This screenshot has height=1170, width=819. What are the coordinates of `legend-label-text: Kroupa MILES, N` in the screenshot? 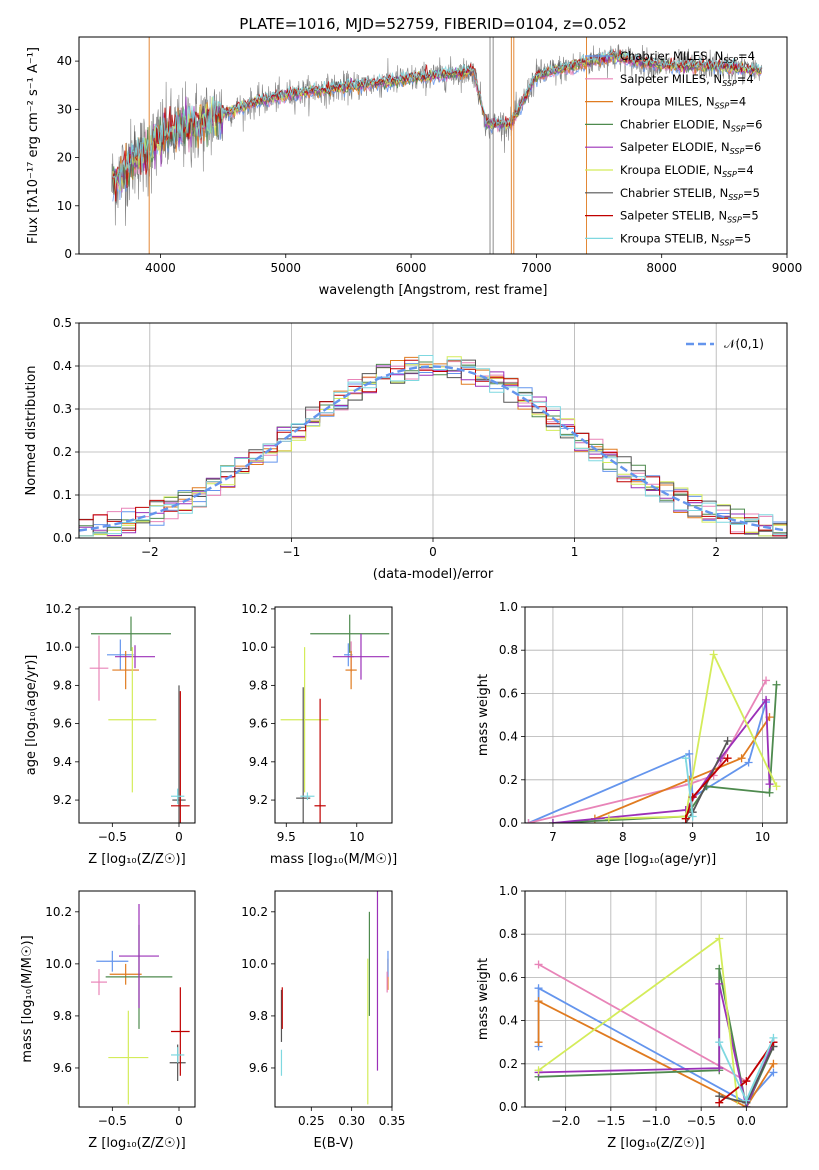 It's located at (667, 102).